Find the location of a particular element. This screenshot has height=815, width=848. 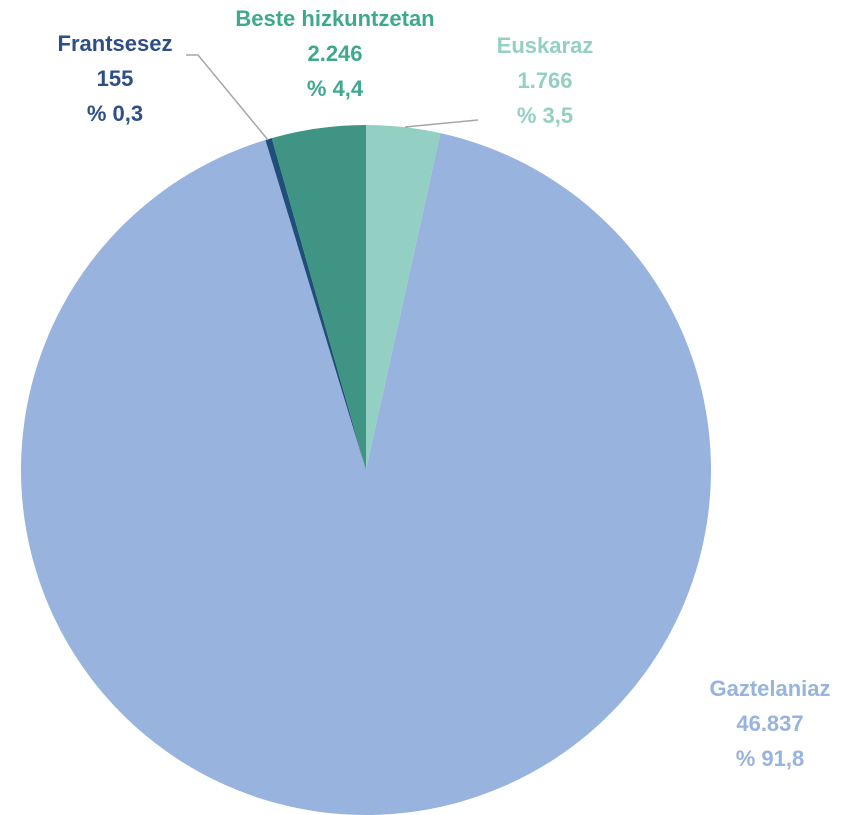

slice-label-value: 46.837 is located at coordinates (769, 723).